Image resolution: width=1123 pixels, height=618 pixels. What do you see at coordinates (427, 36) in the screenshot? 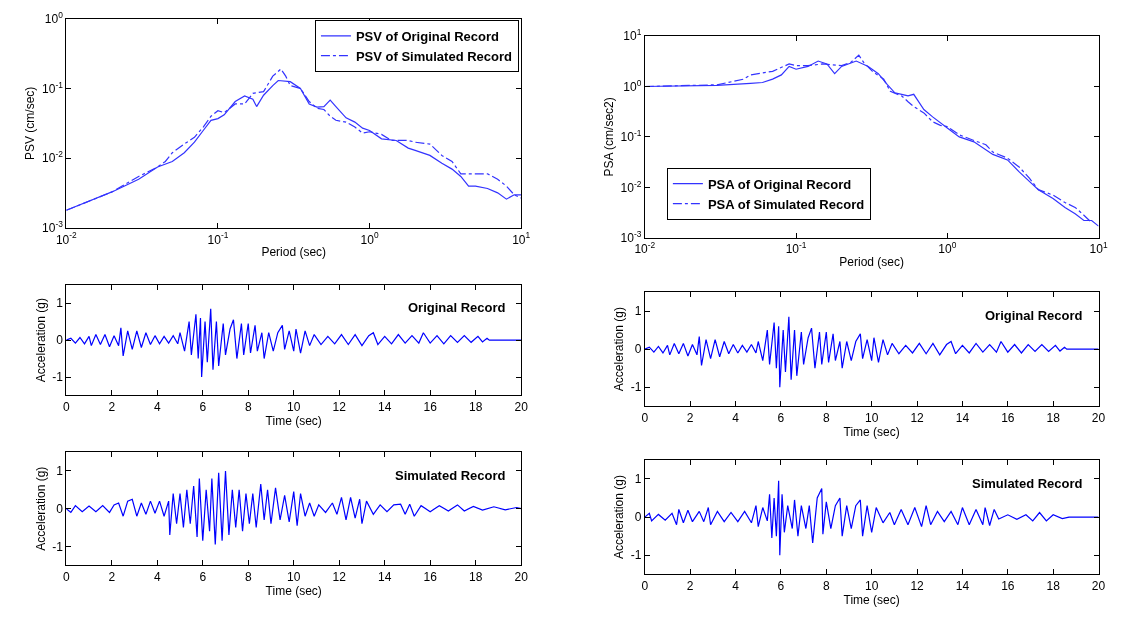
I see `legend-label: PSV of Original Record` at bounding box center [427, 36].